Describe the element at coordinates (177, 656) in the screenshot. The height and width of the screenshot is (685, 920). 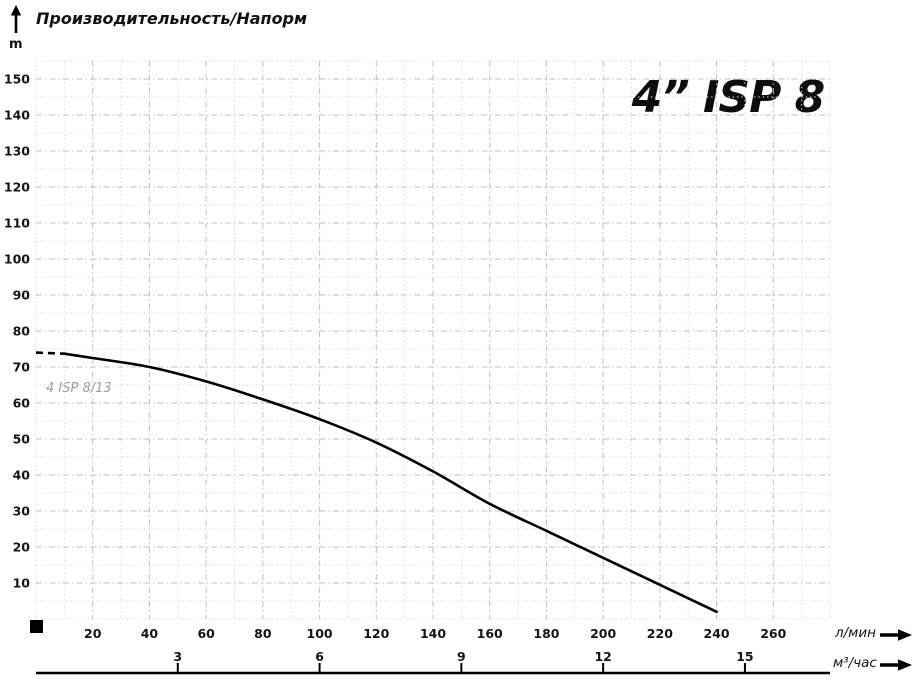
I see `x-tick-label-m3h: 3` at that location.